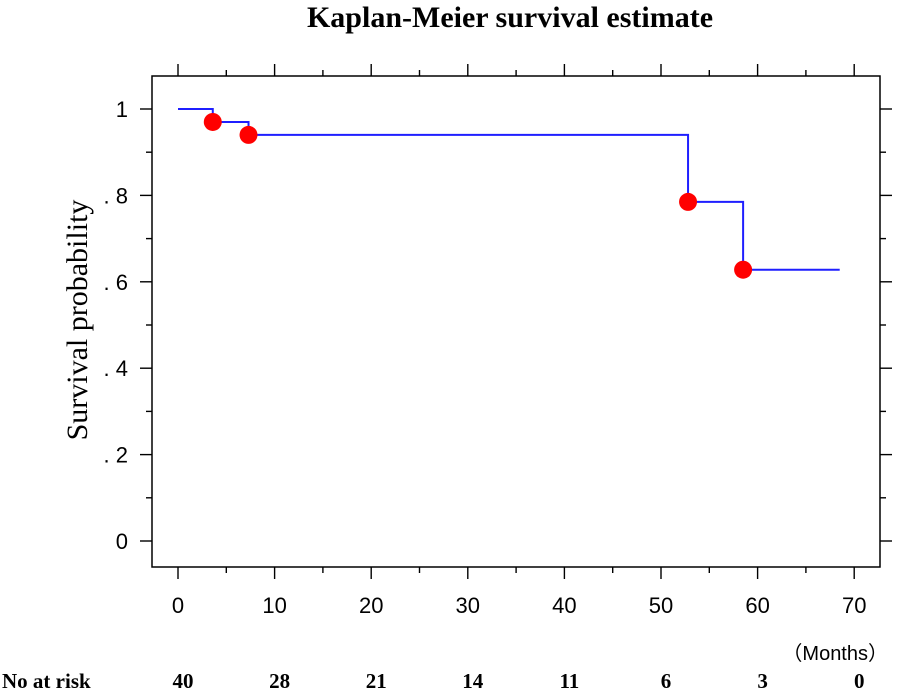 This screenshot has height=691, width=897. I want to click on risk-count: 40, so click(183, 680).